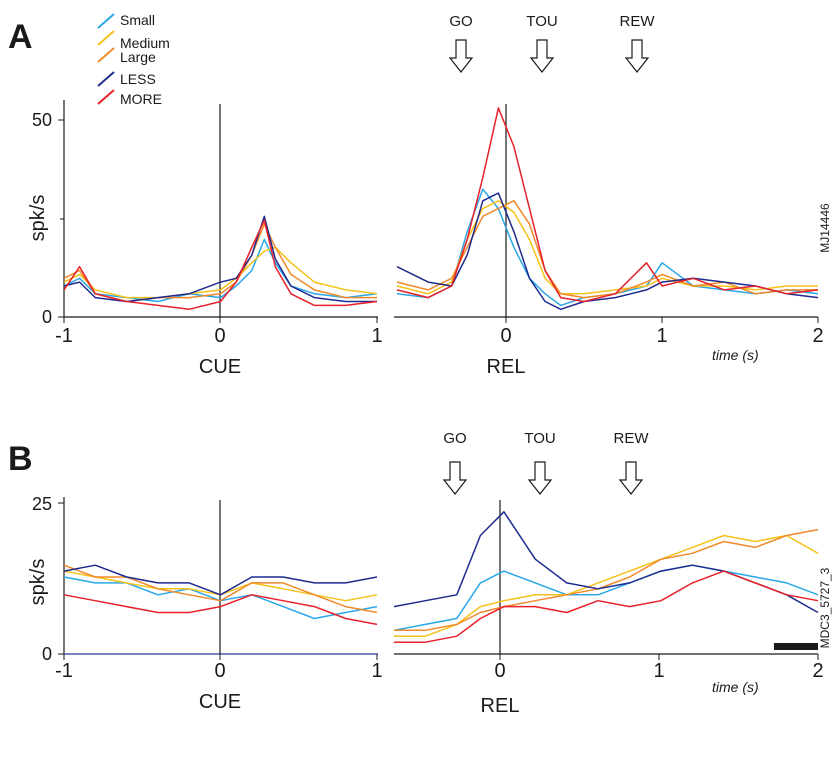  What do you see at coordinates (817, 671) in the screenshot?
I see `x-tick-label-b-r3: 2` at bounding box center [817, 671].